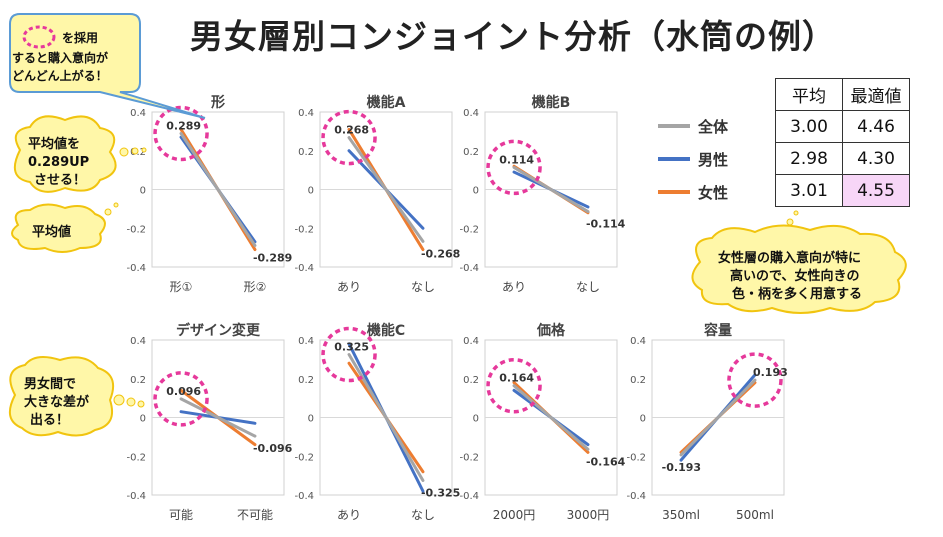  Describe the element at coordinates (797, 294) in the screenshot. I see `callout-female-line3: 色・柄を多く用意する` at that location.